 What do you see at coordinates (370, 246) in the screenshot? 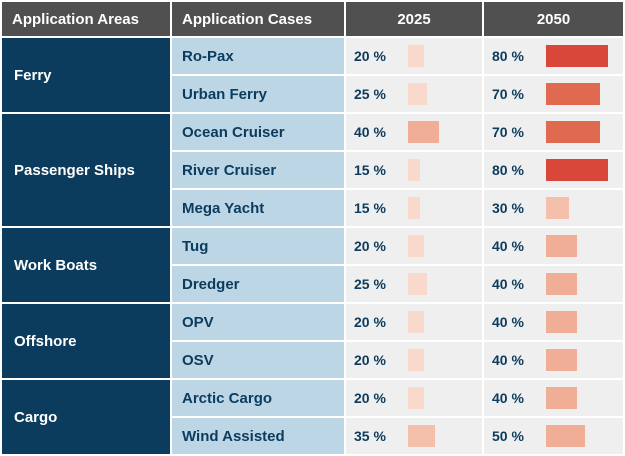
I see `value-label-tug-2025: 20 %` at bounding box center [370, 246].